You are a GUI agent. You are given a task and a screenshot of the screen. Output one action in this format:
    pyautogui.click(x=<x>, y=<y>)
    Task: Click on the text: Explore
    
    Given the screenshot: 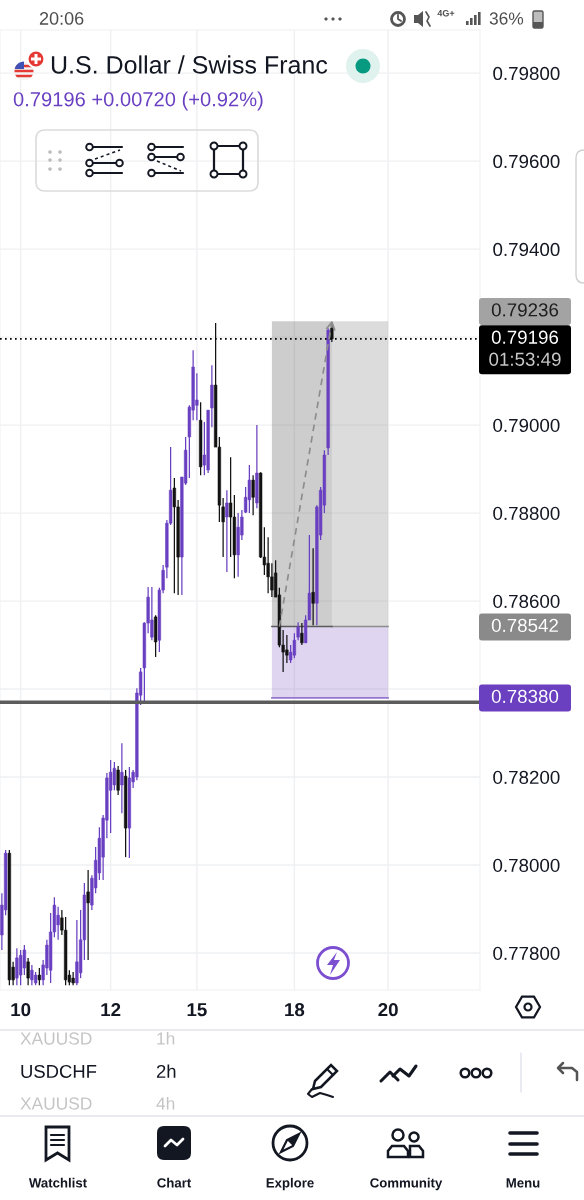 What is the action you would take?
    pyautogui.click(x=290, y=1184)
    